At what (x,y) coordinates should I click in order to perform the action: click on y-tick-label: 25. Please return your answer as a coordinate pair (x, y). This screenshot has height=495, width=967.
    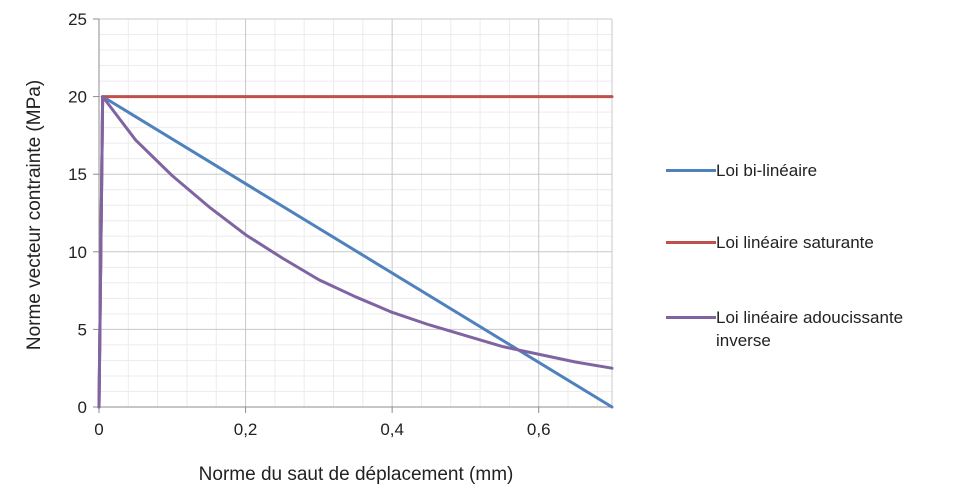
    Looking at the image, I should click on (77, 19).